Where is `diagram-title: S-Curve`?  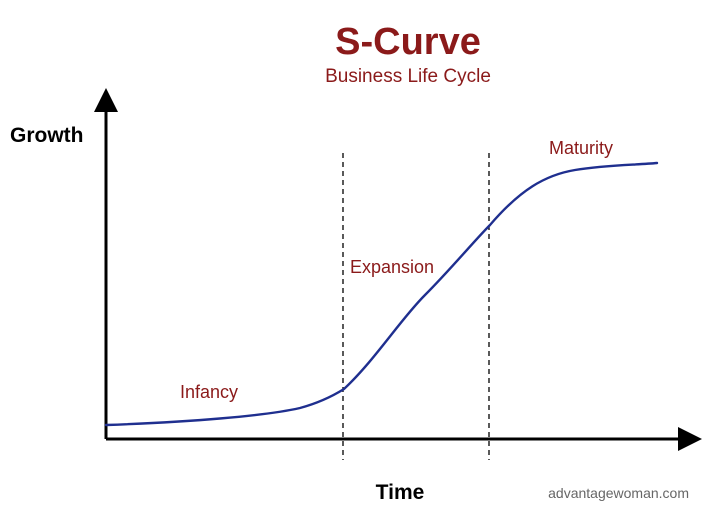 diagram-title: S-Curve is located at coordinates (408, 42).